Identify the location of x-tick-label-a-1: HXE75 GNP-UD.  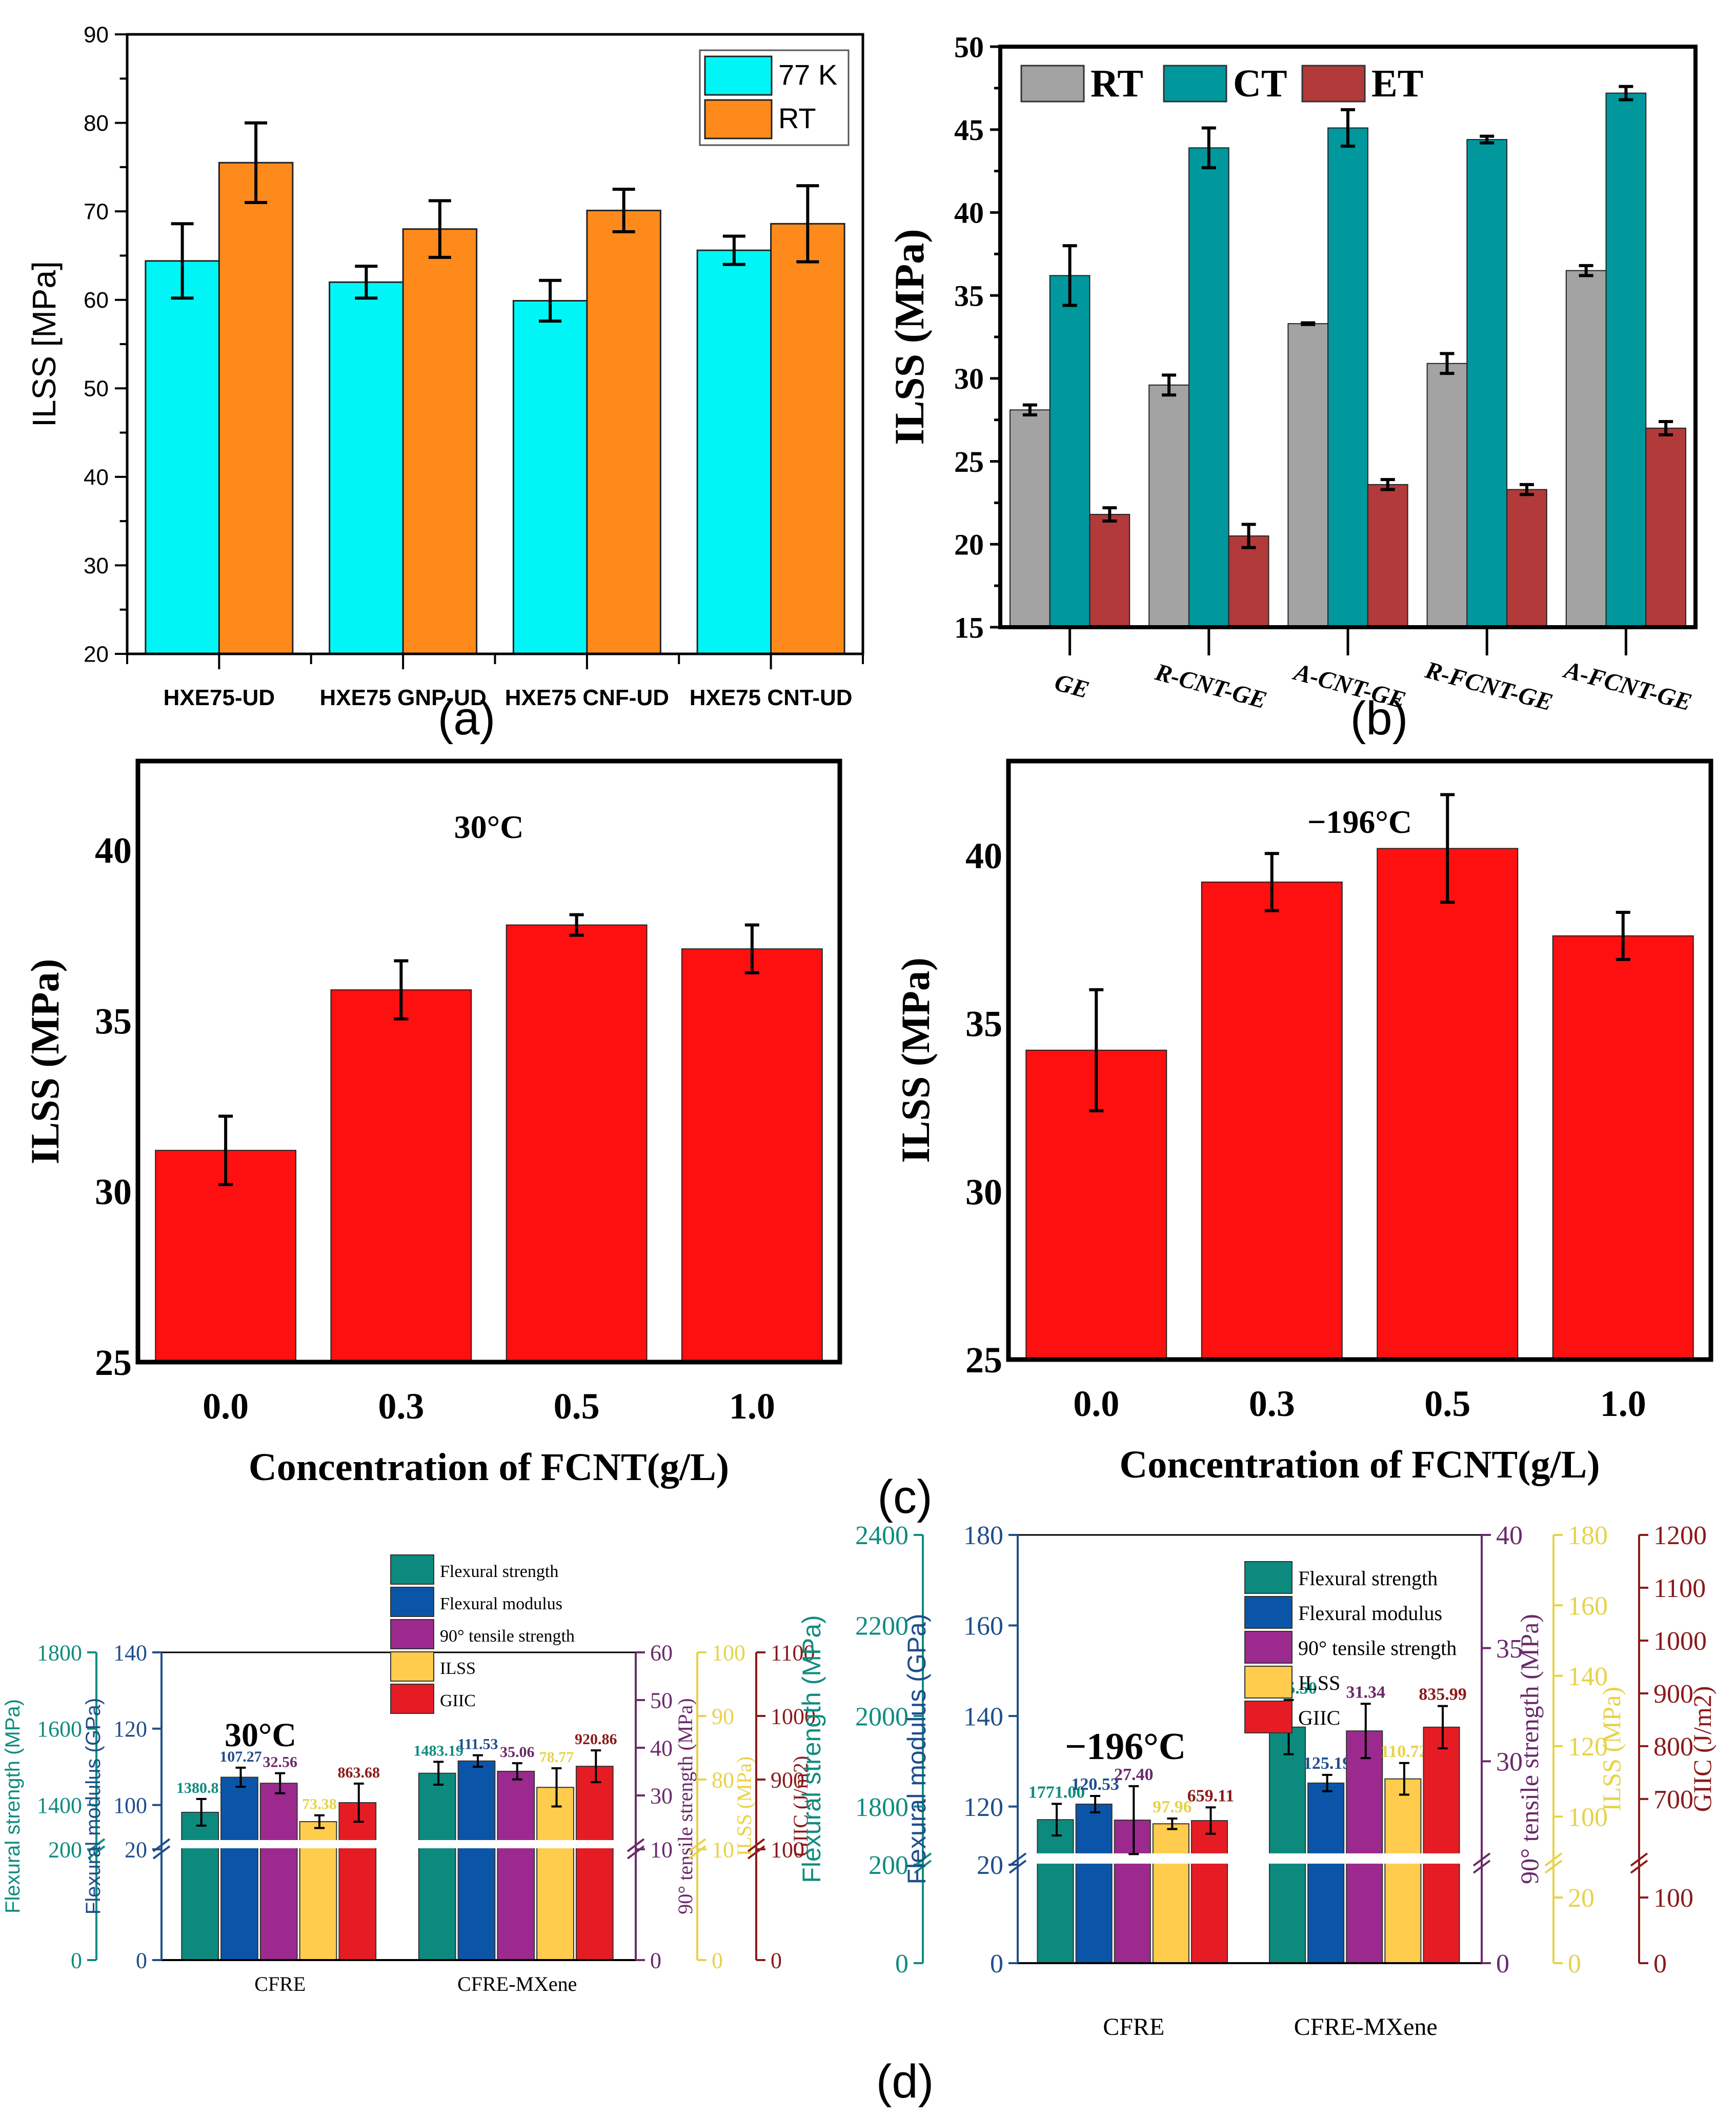
(404, 697).